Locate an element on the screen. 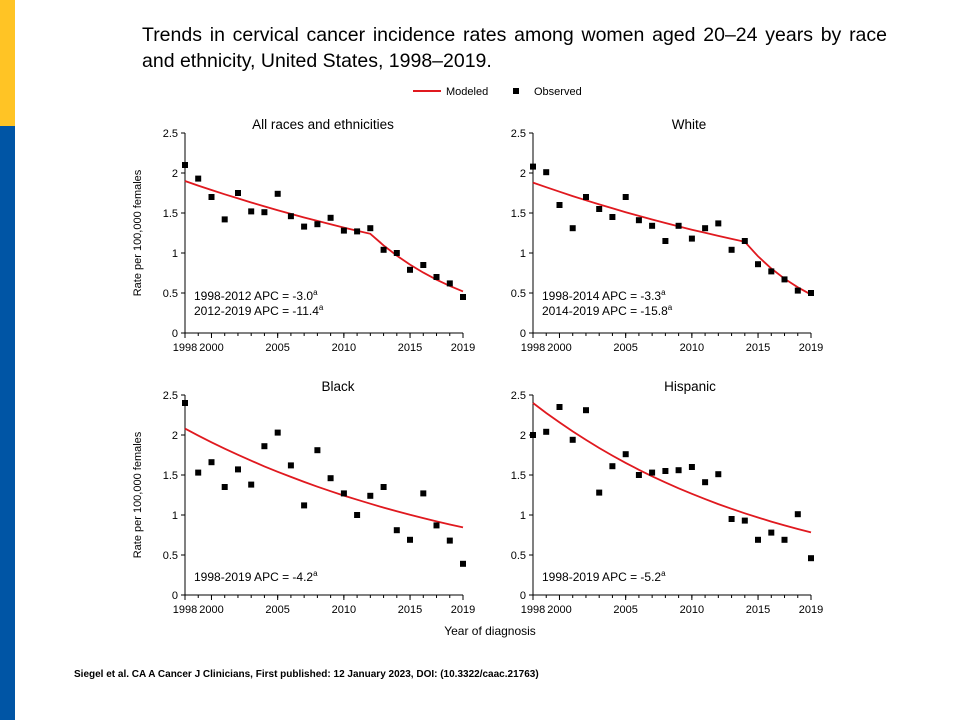 This screenshot has width=960, height=720. y-axis-label-bottom: Rate per 100,000 females is located at coordinates (138, 494).